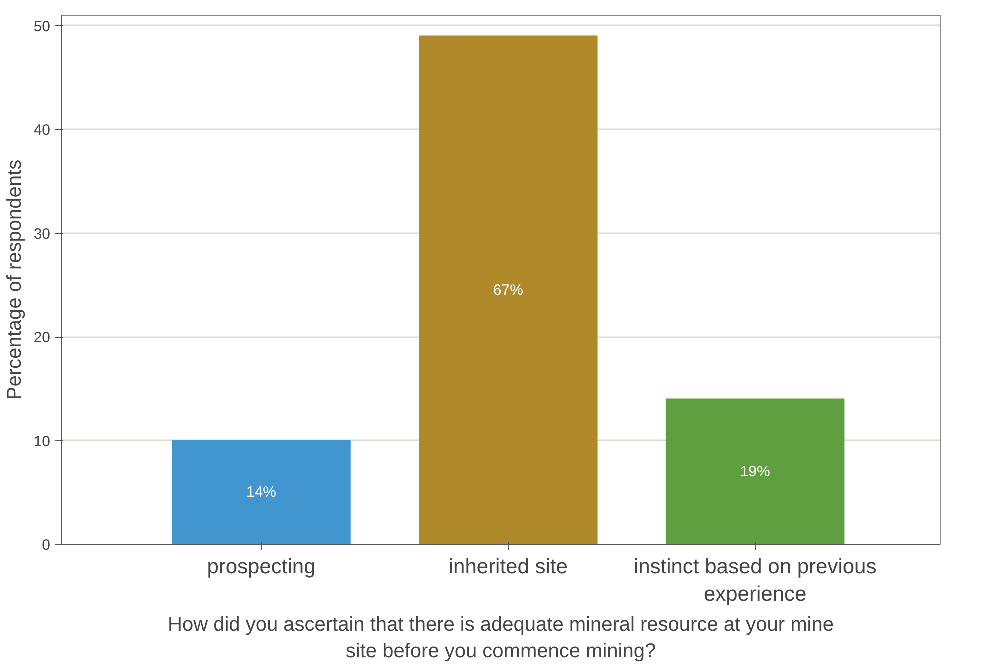 Image resolution: width=983 pixels, height=671 pixels. What do you see at coordinates (501, 638) in the screenshot?
I see `x-axis-title: How did you ascertain that there is adequate mineral resource at your mine site before you commence mining?` at bounding box center [501, 638].